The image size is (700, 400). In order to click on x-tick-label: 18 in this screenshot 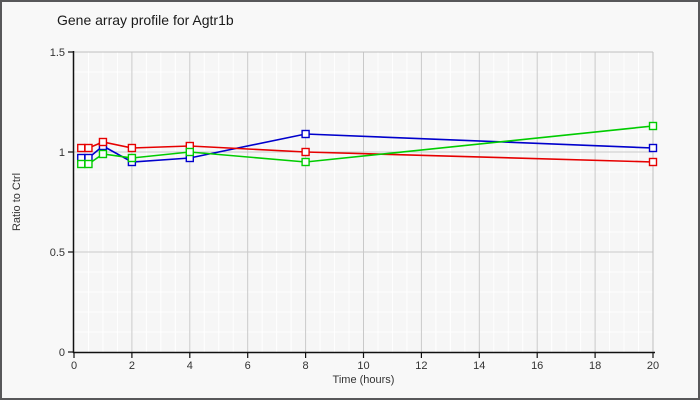, I will do `click(595, 366)`.